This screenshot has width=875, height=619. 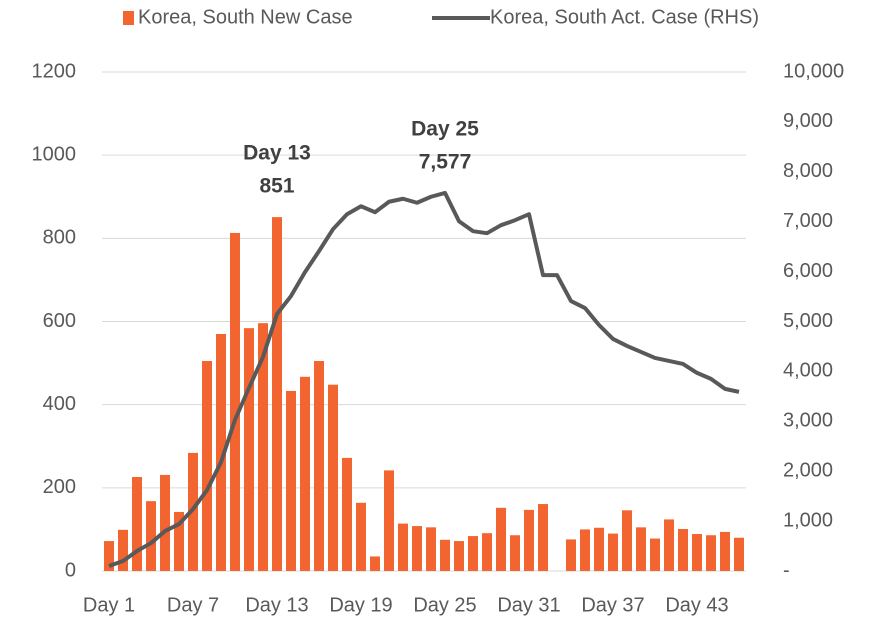 I want to click on x-tick-label: Day 13, so click(x=276, y=605).